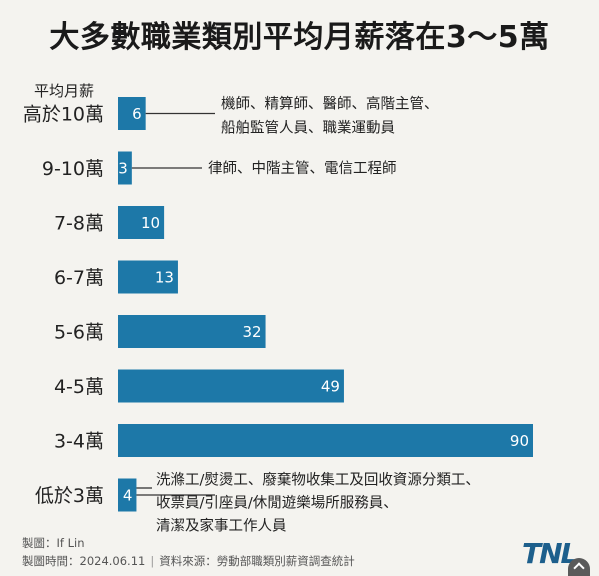 Image resolution: width=599 pixels, height=576 pixels. I want to click on value-label-5: 49, so click(330, 387).